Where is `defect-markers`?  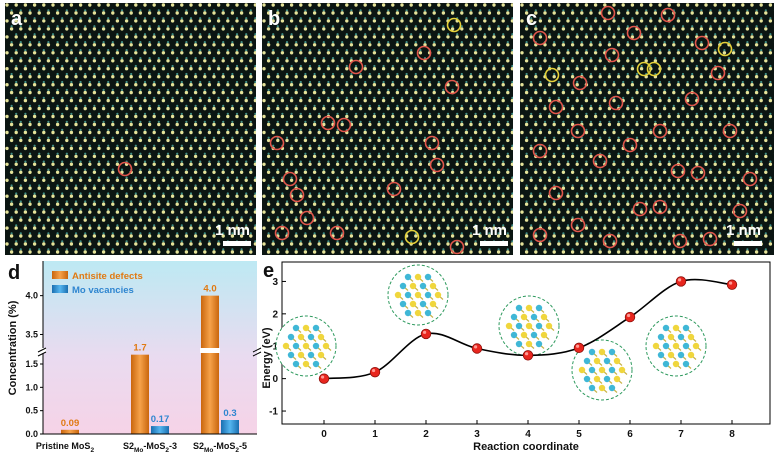 defect-markers is located at coordinates (367, 136).